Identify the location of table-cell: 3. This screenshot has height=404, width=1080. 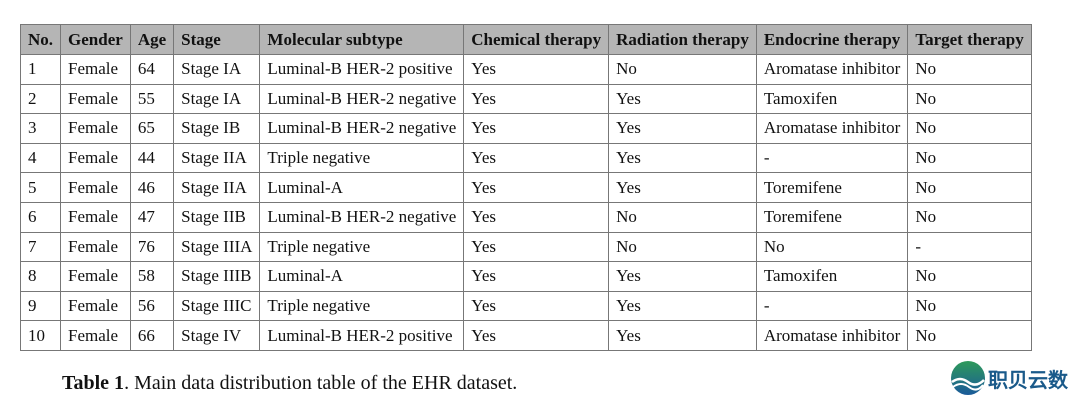
(40, 128).